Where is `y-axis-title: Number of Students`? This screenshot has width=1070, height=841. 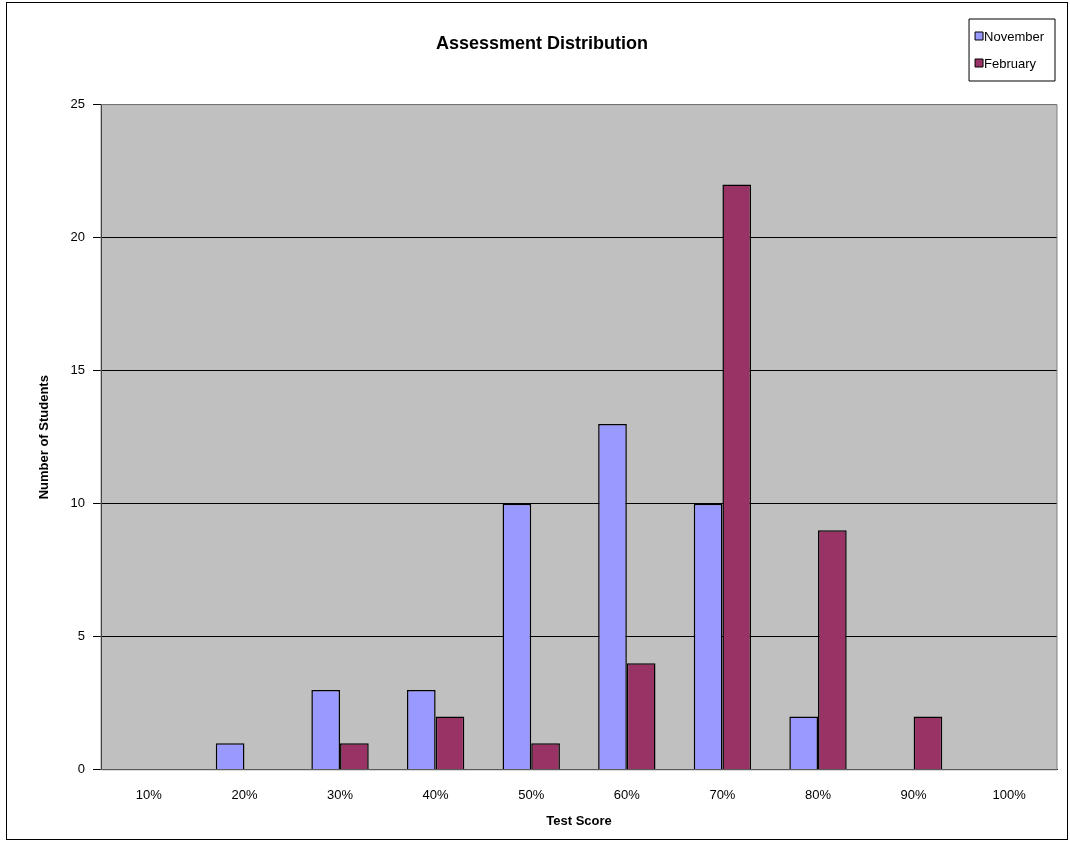
y-axis-title: Number of Students is located at coordinates (44, 437).